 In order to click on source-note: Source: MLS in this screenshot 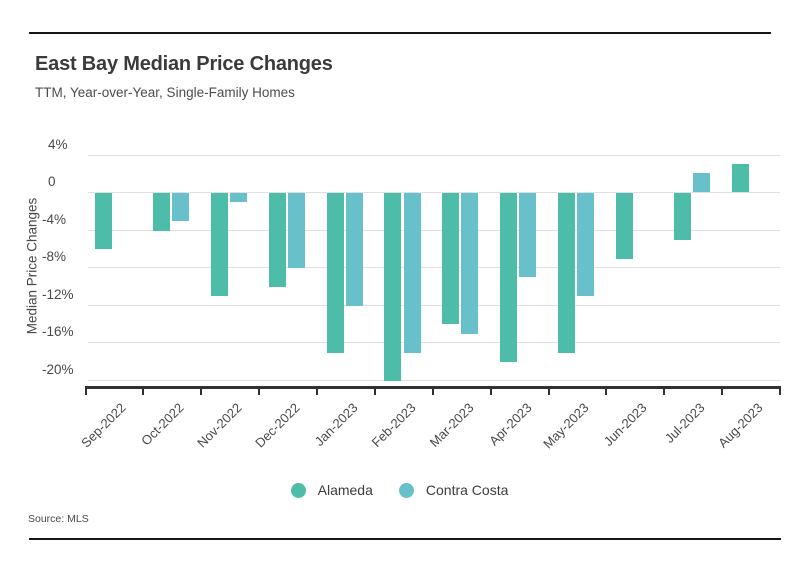, I will do `click(58, 519)`.